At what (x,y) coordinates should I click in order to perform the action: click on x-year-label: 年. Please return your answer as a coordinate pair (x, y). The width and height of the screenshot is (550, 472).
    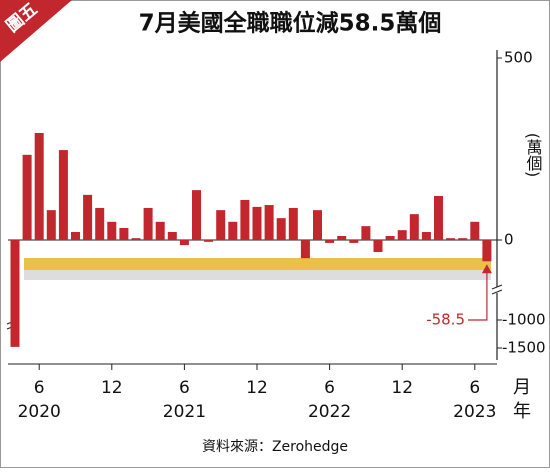
    Looking at the image, I should click on (522, 411).